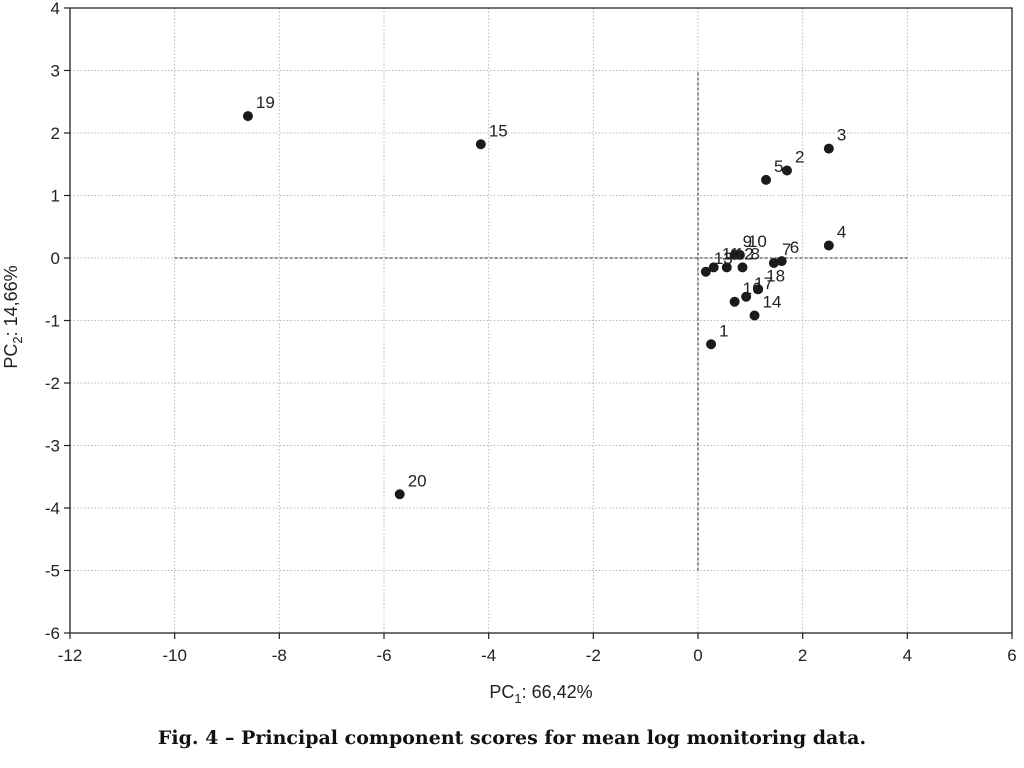  I want to click on data-point-label: 19, so click(265, 102).